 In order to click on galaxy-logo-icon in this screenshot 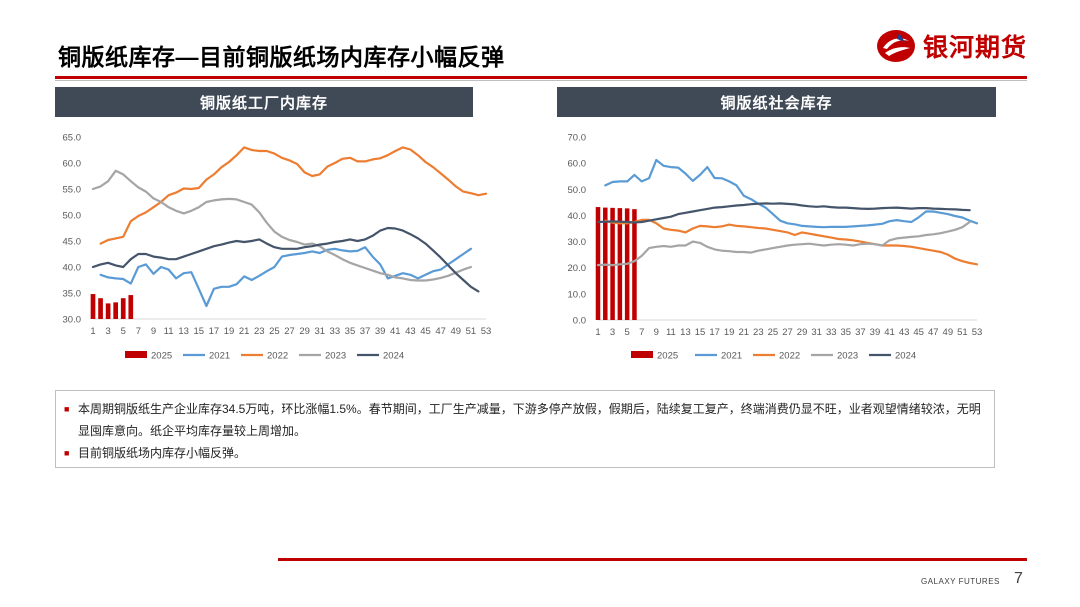, I will do `click(896, 46)`.